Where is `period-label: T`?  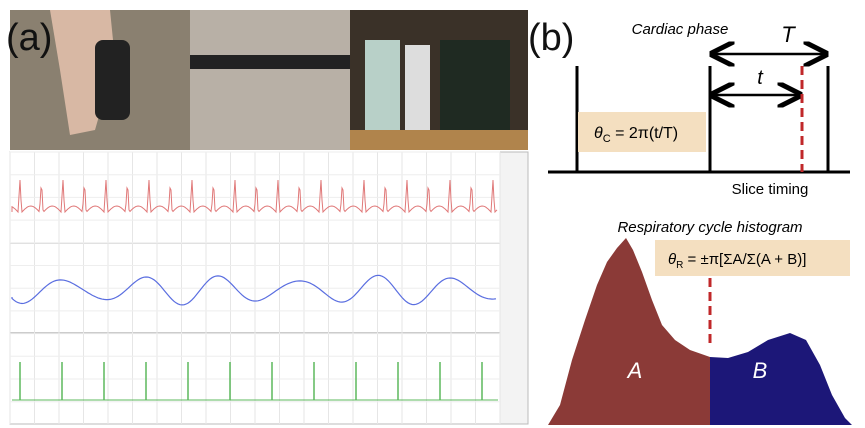 period-label: T is located at coordinates (788, 34).